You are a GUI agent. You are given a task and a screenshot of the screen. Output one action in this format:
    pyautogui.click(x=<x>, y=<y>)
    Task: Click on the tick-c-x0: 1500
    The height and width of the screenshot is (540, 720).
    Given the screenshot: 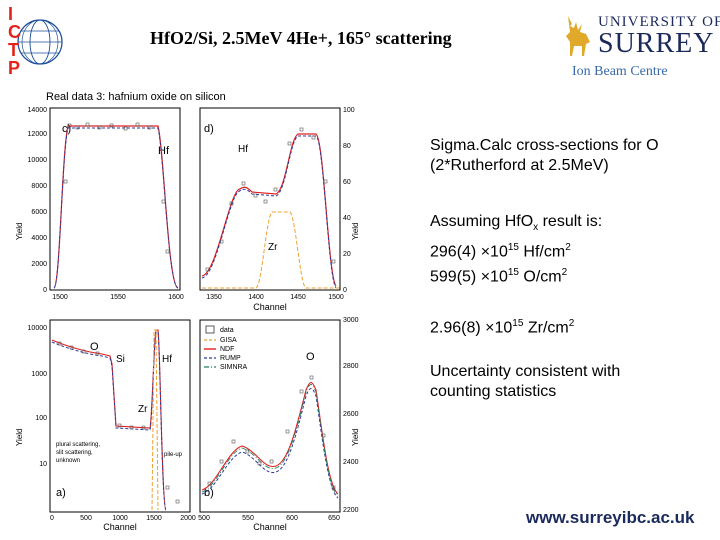 What is the action you would take?
    pyautogui.click(x=60, y=297)
    